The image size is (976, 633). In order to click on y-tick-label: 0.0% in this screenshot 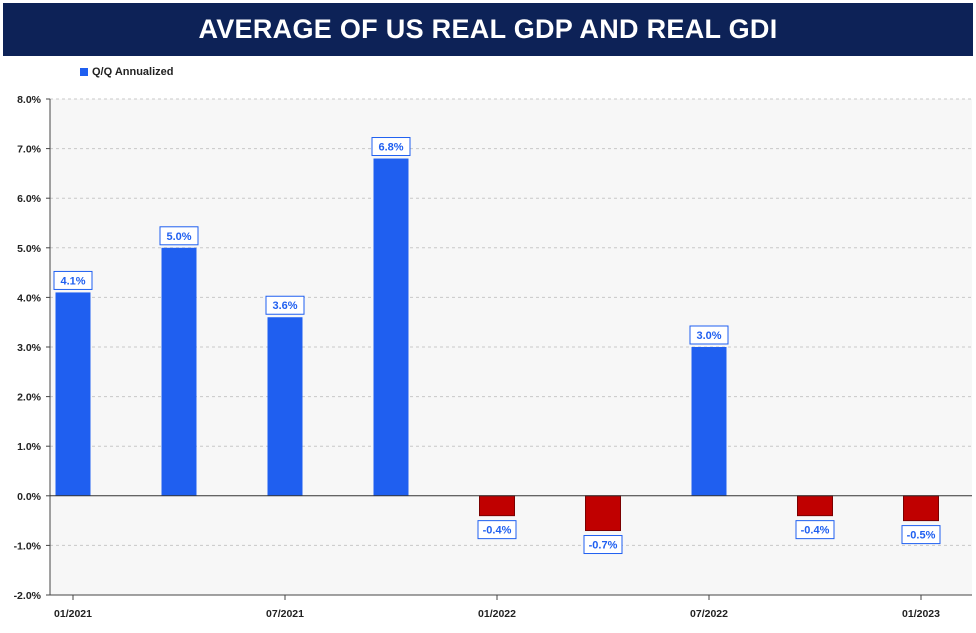, I will do `click(29, 497)`.